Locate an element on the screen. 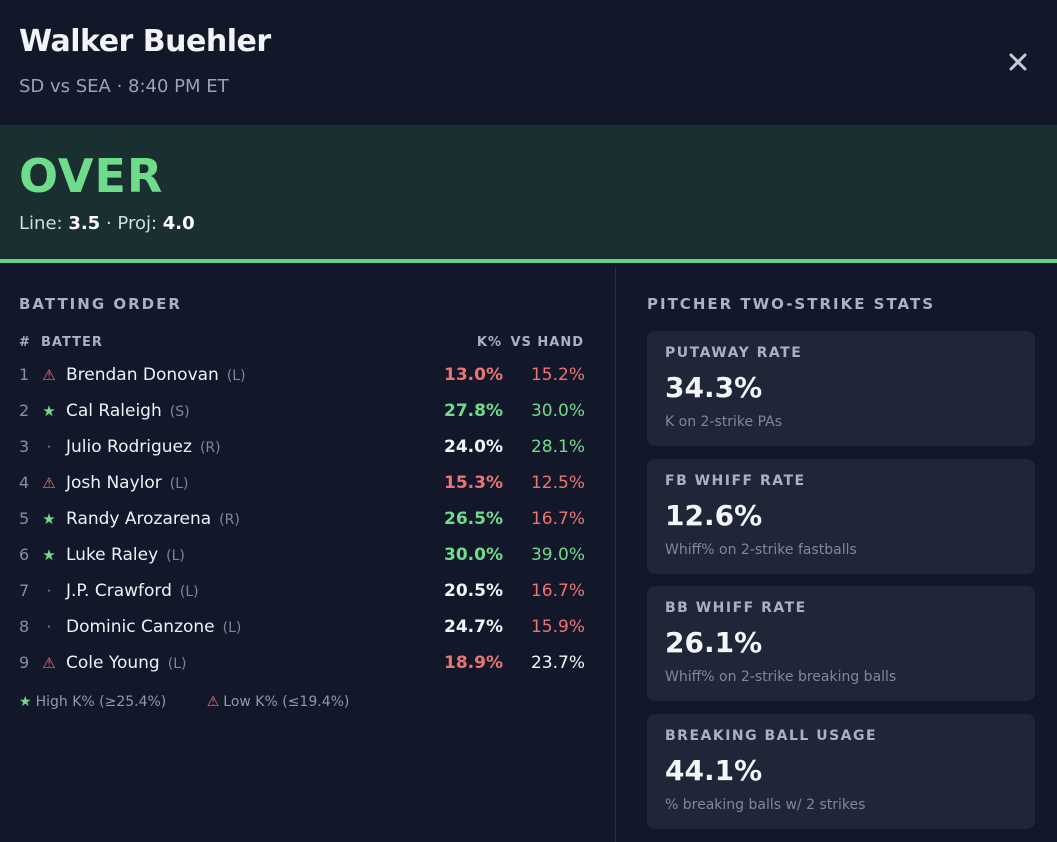 The height and width of the screenshot is (842, 1057). stat-value: 12.6% is located at coordinates (714, 515).